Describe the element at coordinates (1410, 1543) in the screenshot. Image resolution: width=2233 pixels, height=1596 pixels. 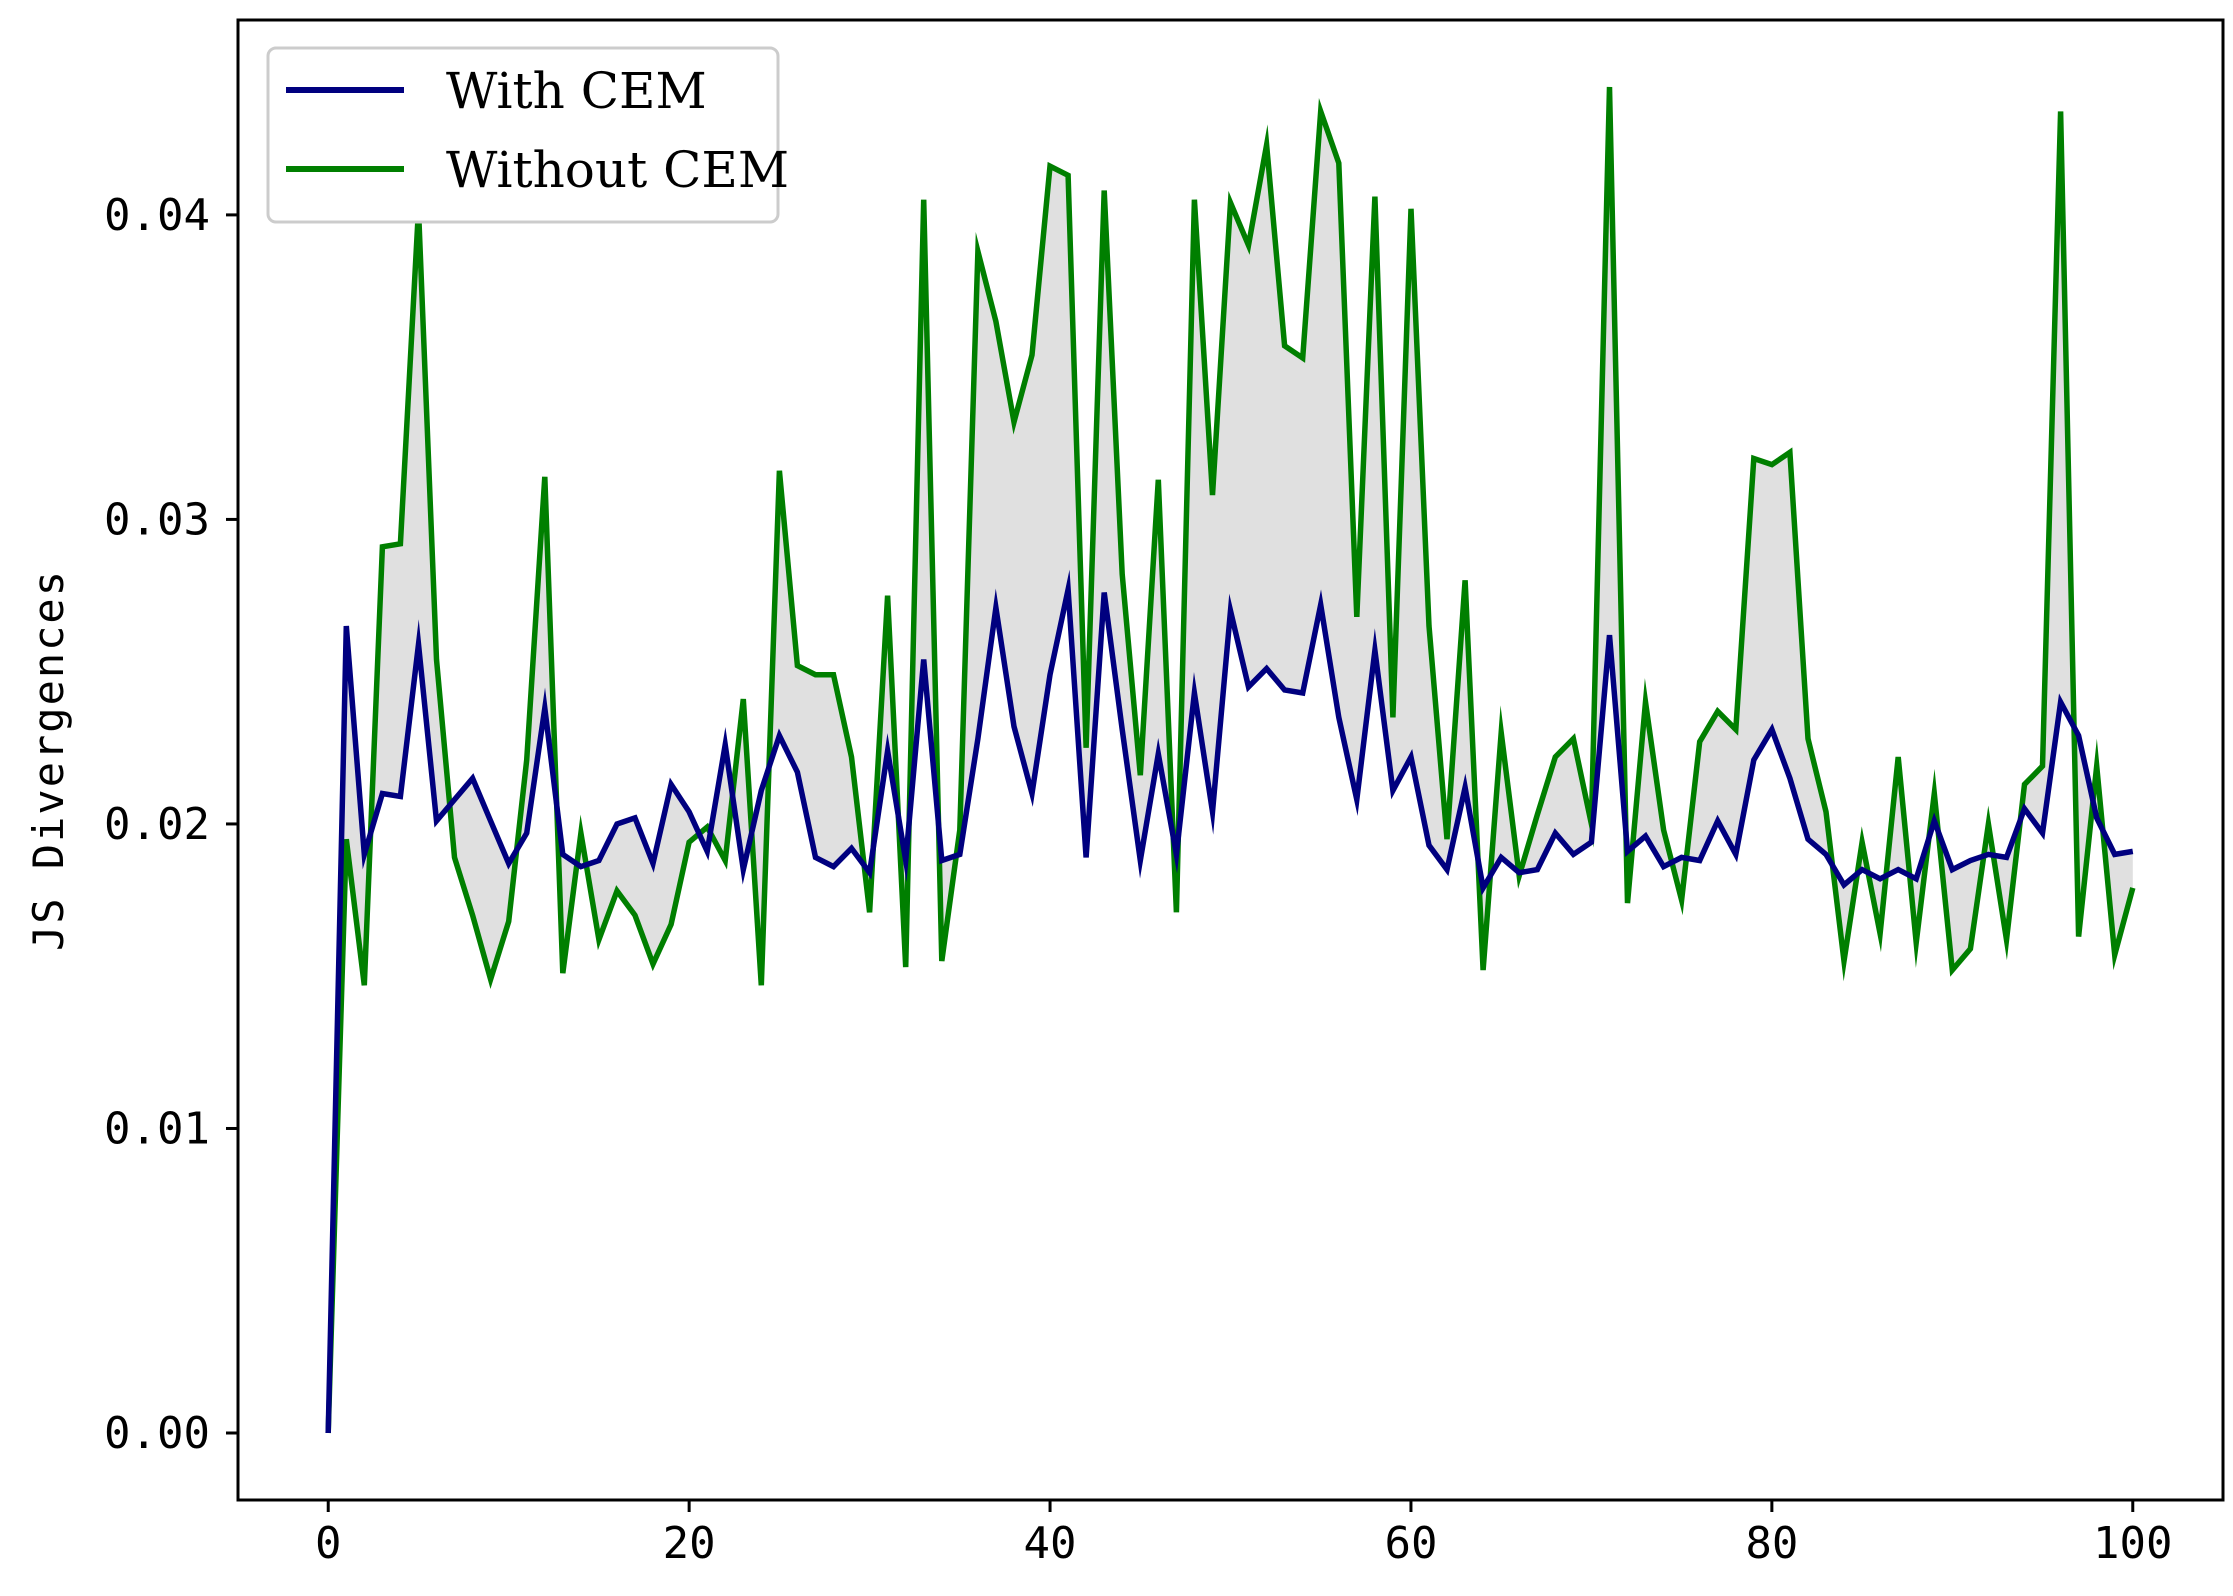
I see `x-tick-label: 60` at that location.